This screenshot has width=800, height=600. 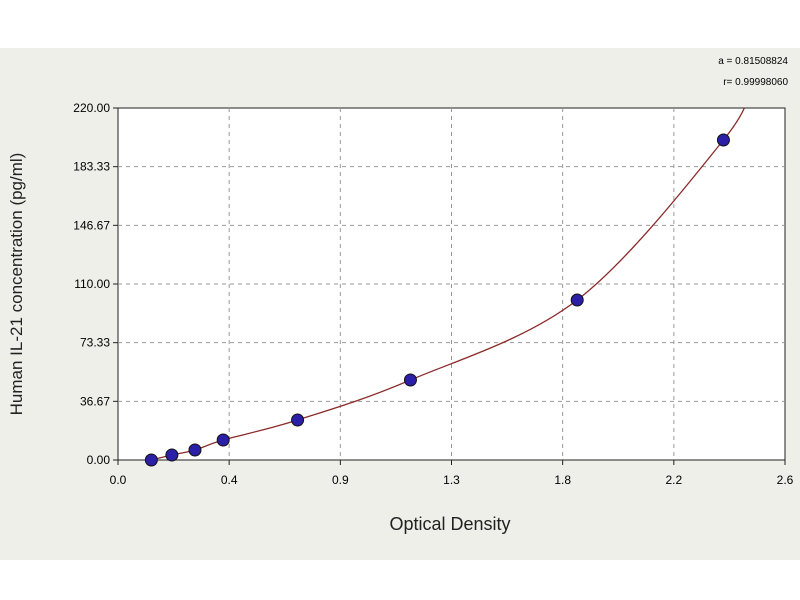 I want to click on y-tick-label: 146.67, so click(x=91, y=225).